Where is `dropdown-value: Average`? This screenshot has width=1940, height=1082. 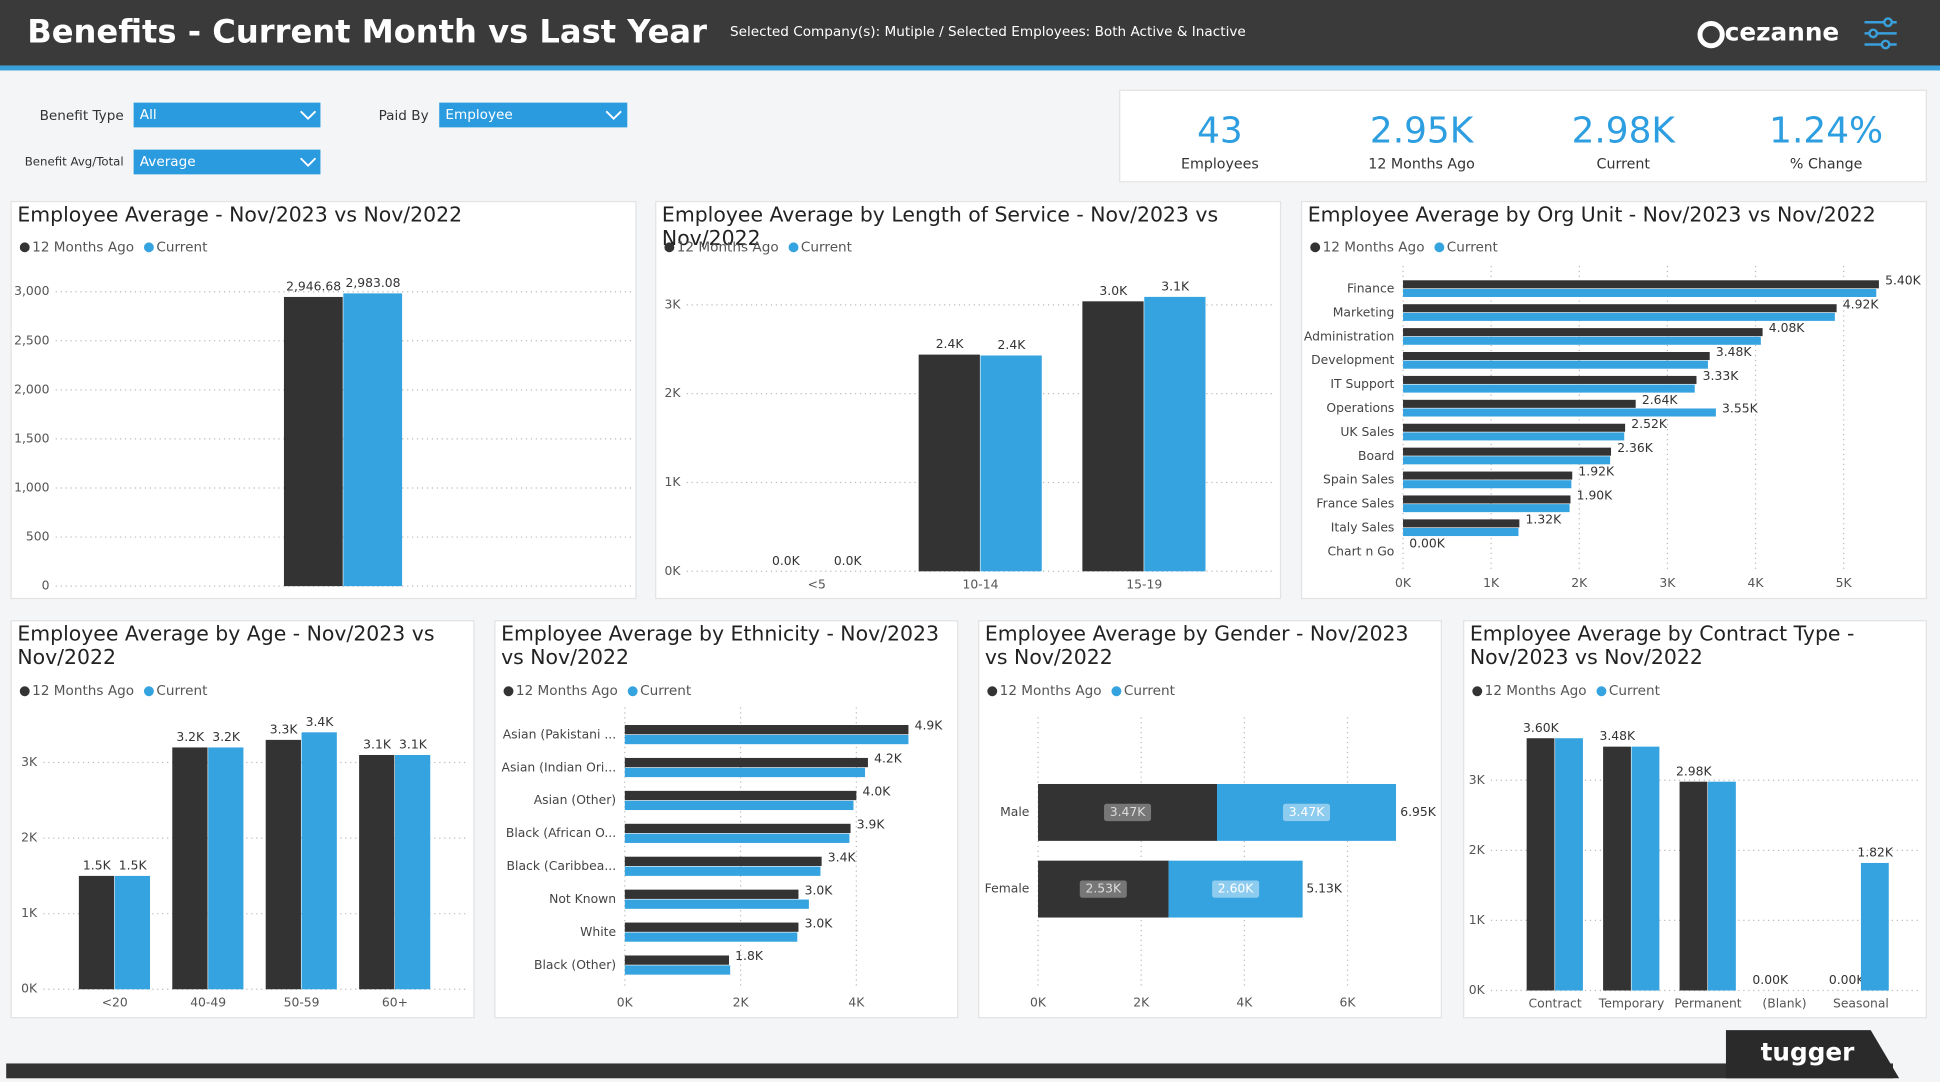
dropdown-value: Average is located at coordinates (168, 162).